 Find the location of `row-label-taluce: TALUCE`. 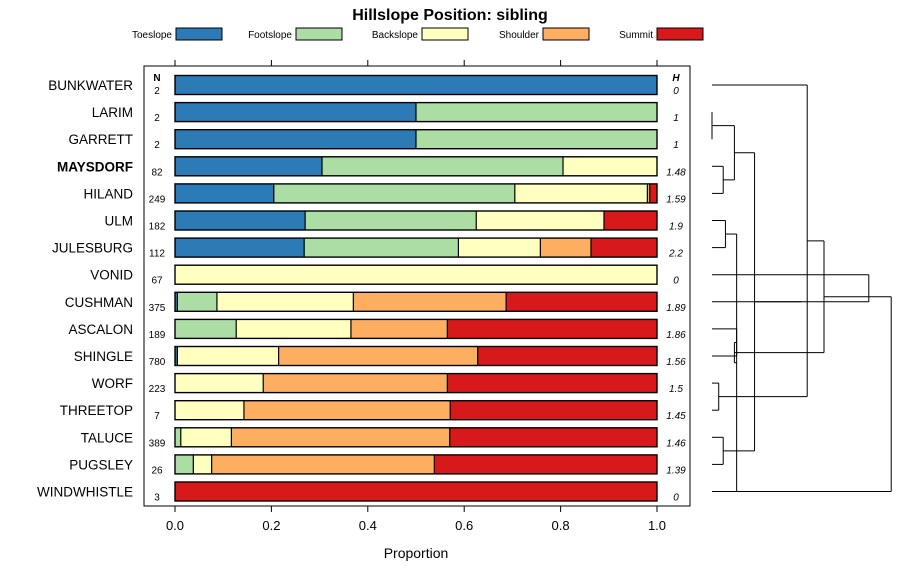

row-label-taluce: TALUCE is located at coordinates (107, 437).